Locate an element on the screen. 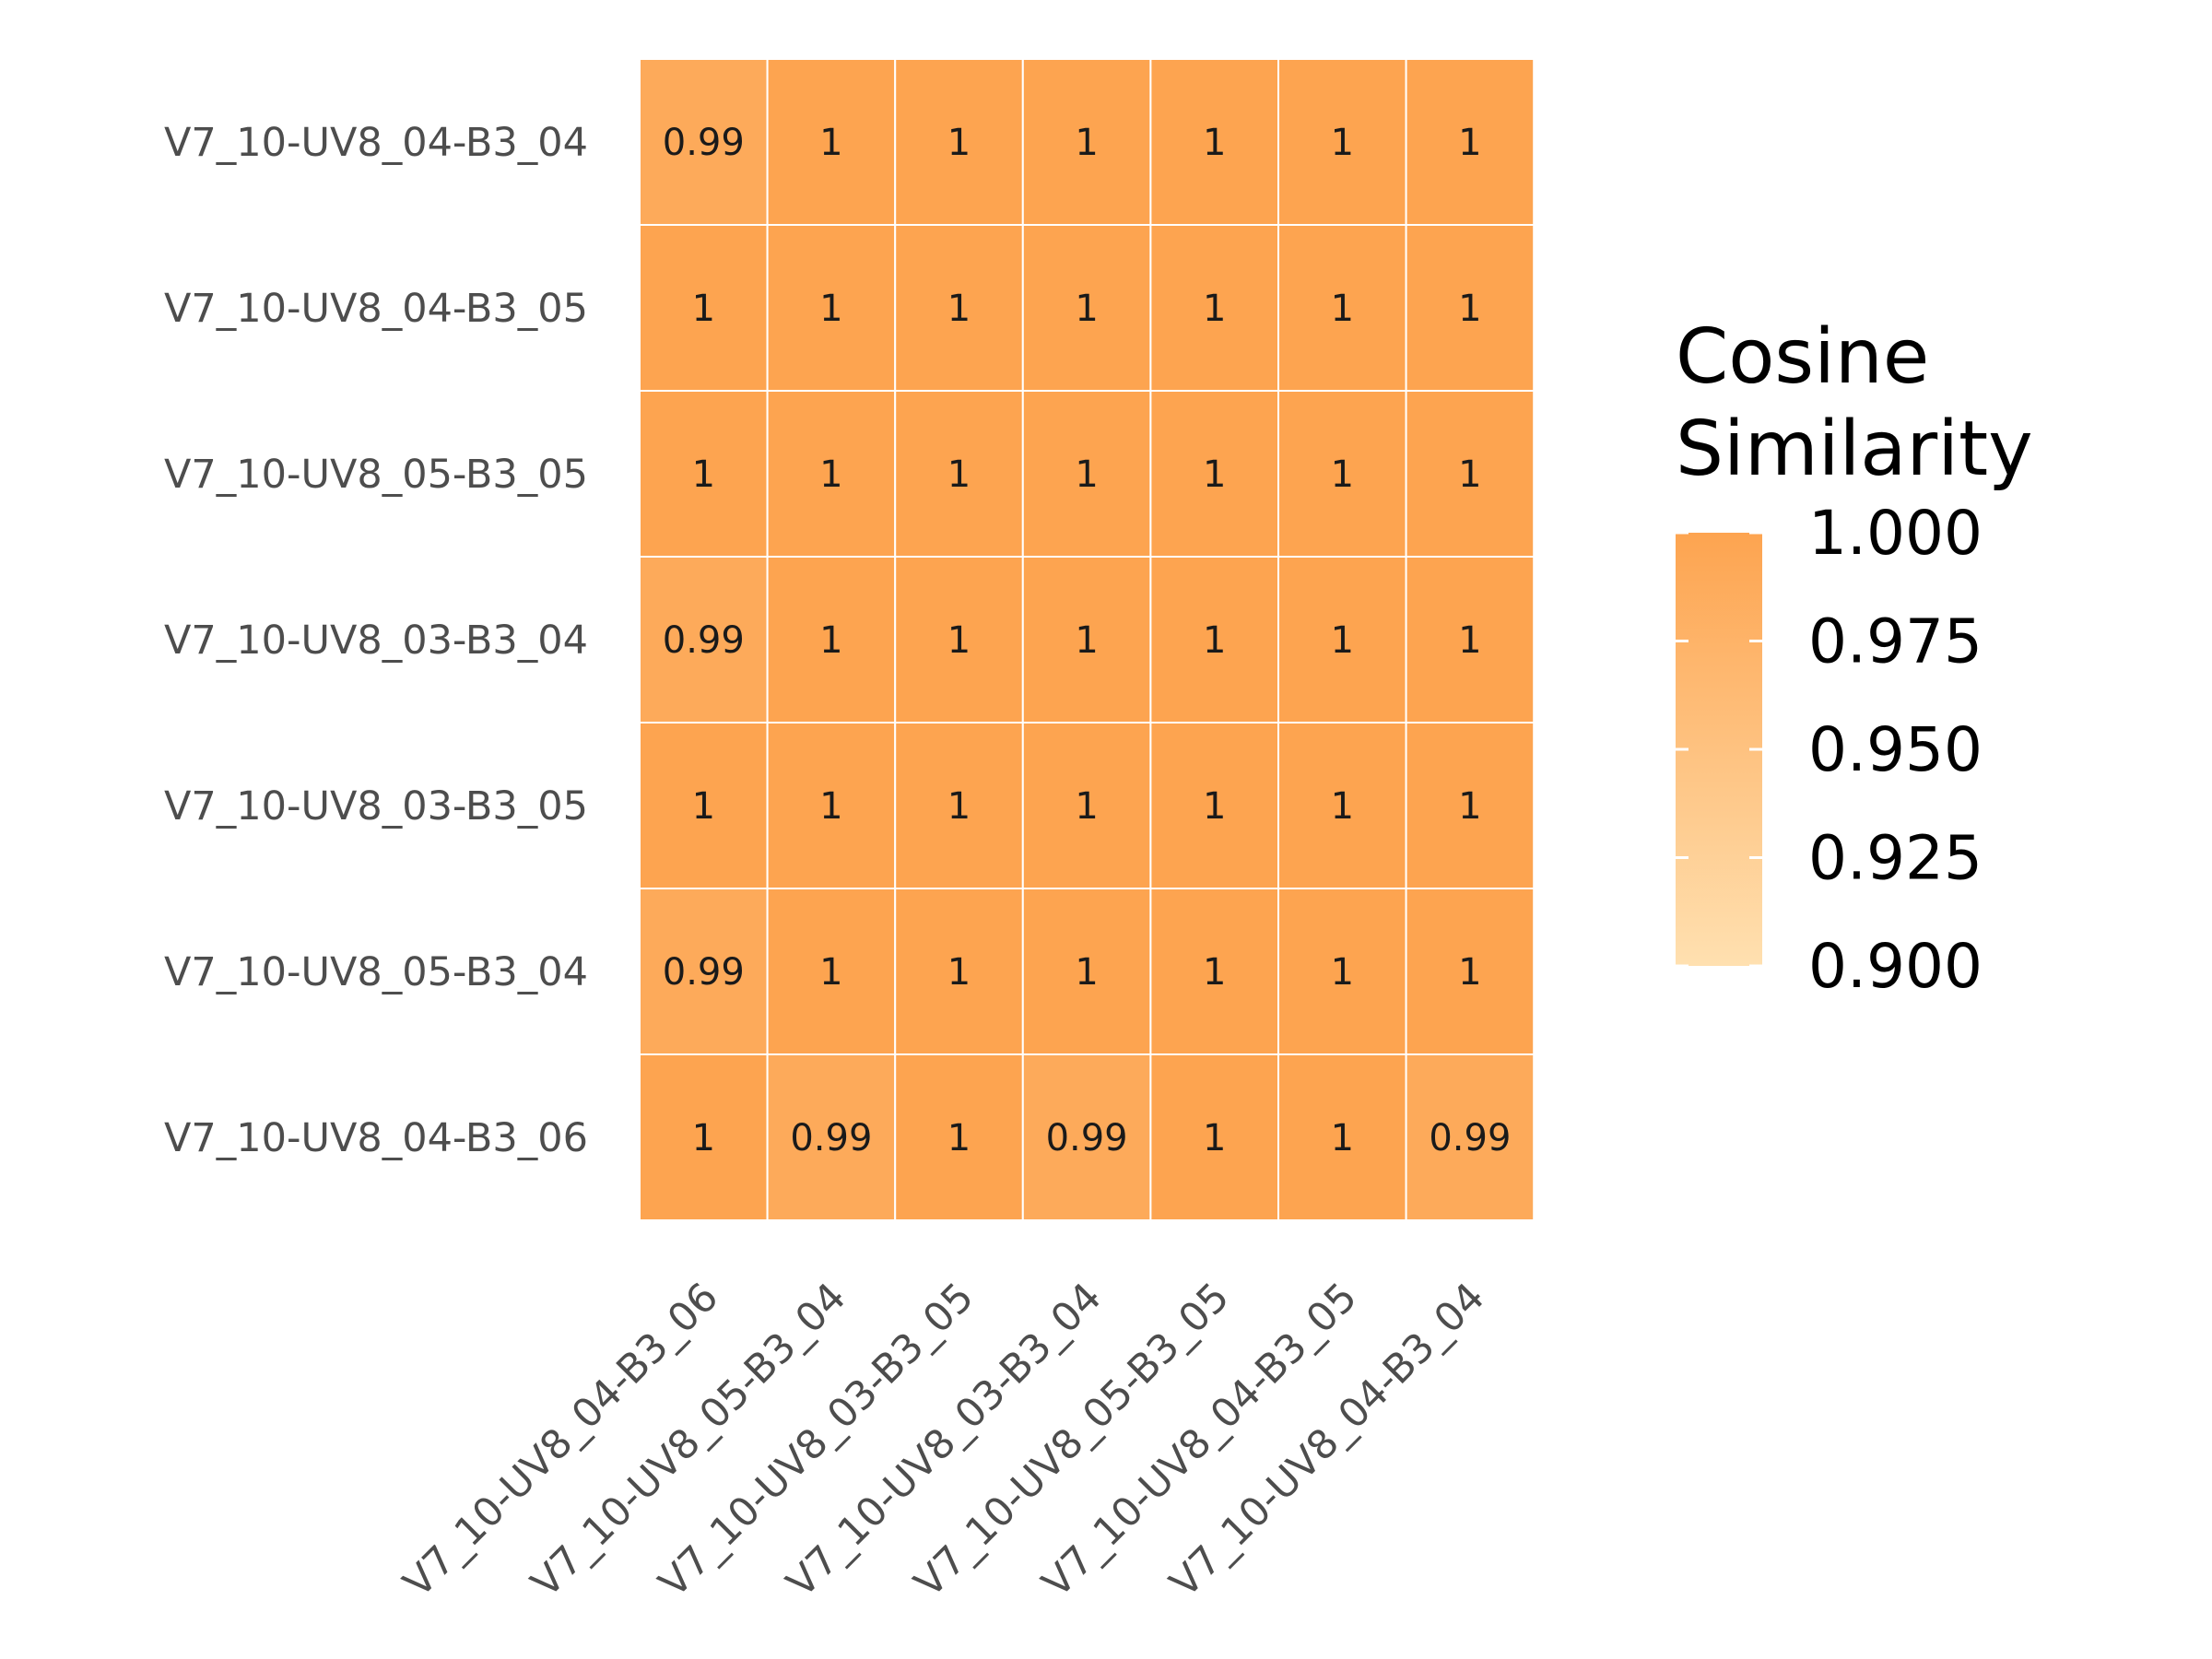 The image size is (2212, 1659). legend-ticks: 1.000 0.975 0.950 0.925 0.900 is located at coordinates (1829, 750).